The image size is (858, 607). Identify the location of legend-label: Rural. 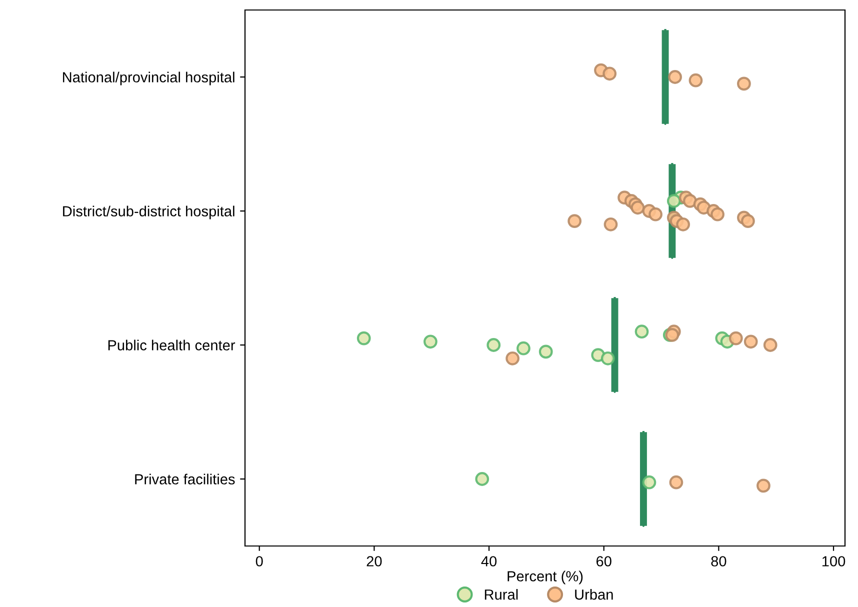
(501, 594).